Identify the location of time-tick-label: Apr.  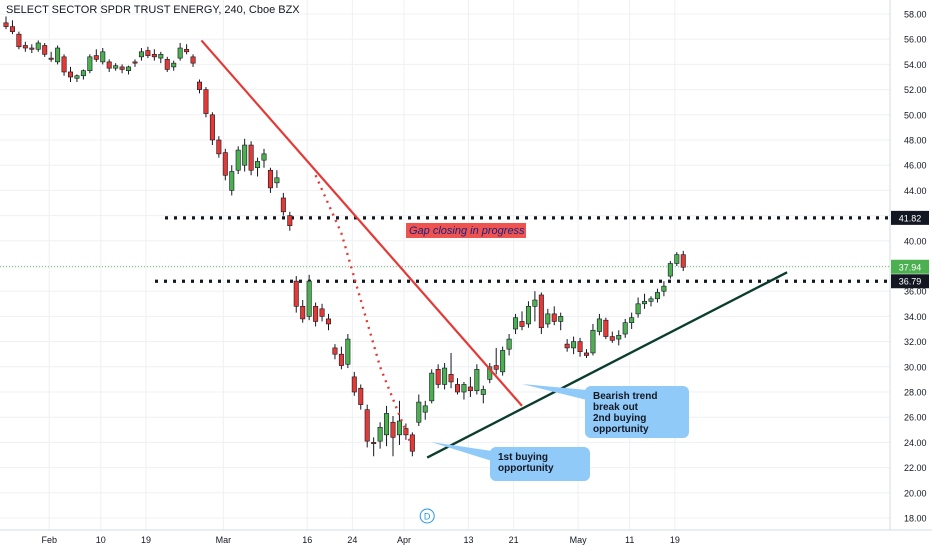
(404, 540).